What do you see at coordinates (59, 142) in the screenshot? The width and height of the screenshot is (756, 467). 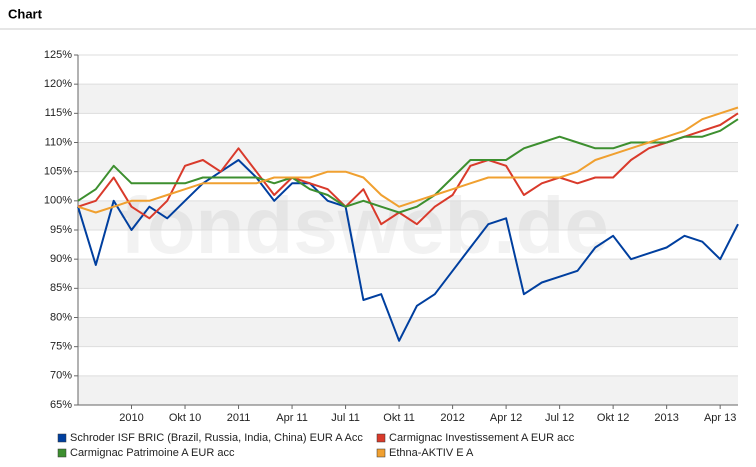 I see `y-tick-label: 110%` at bounding box center [59, 142].